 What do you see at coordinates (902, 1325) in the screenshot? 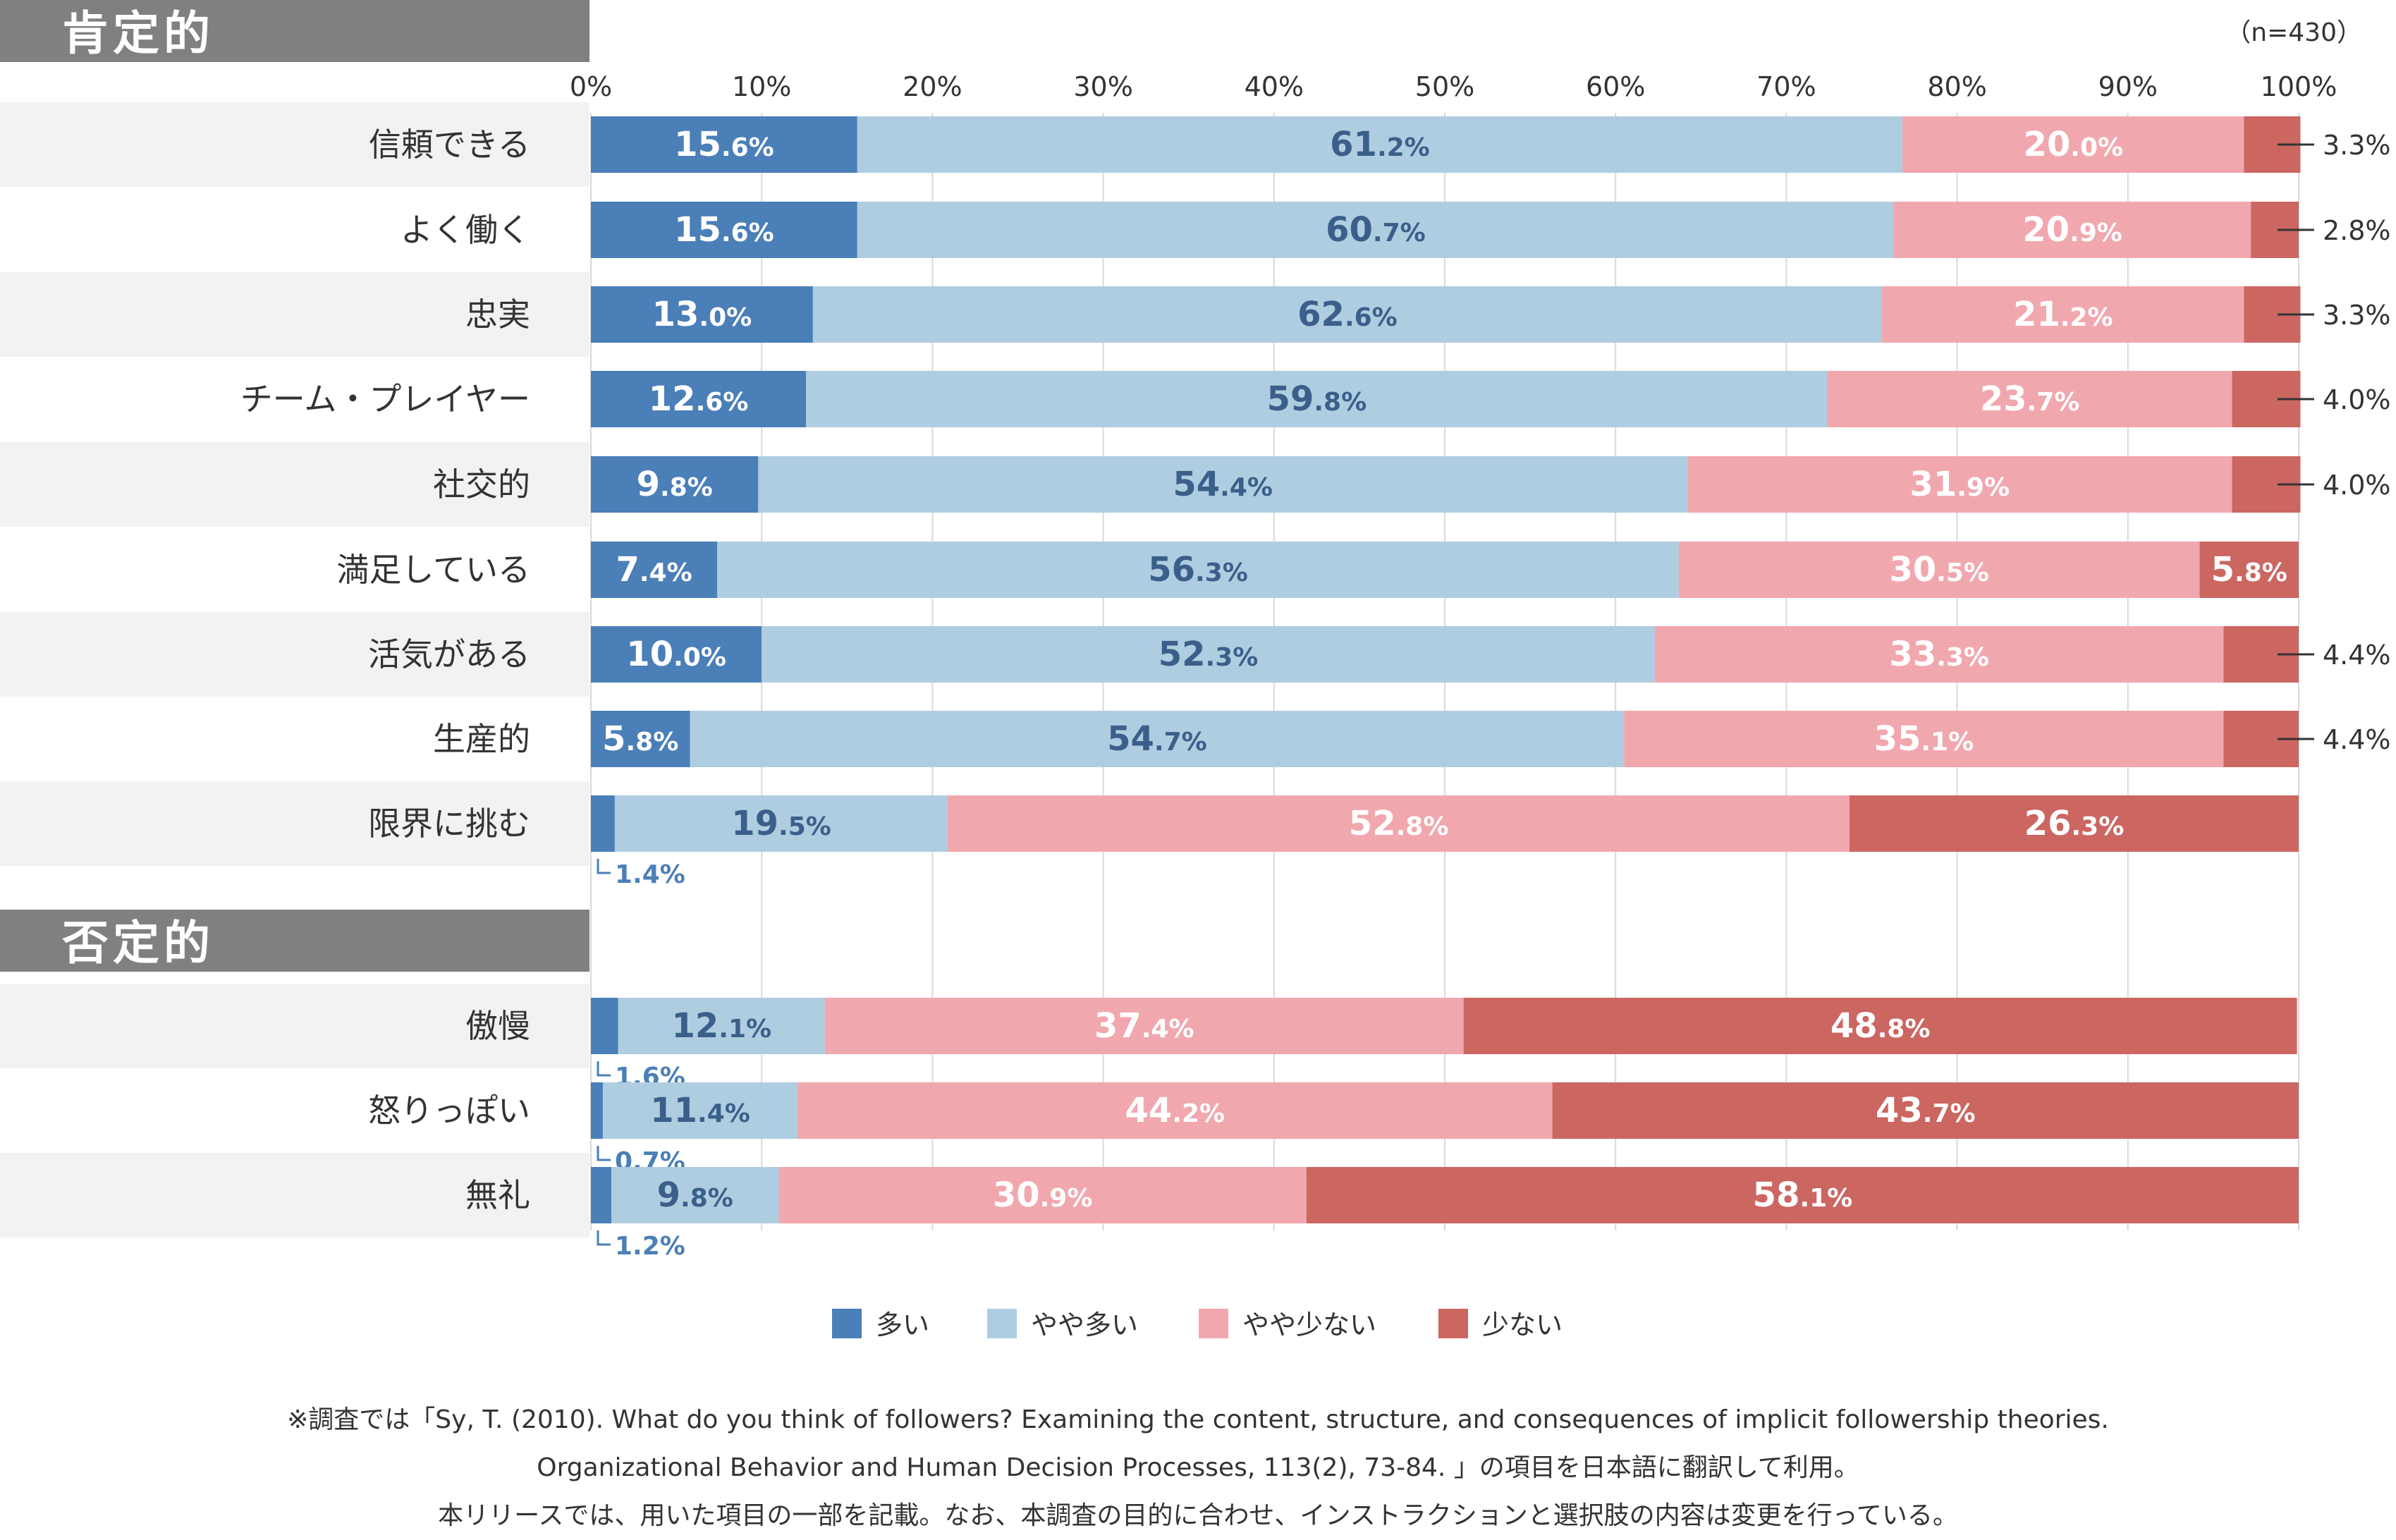
I see `legend-label: 多い` at bounding box center [902, 1325].